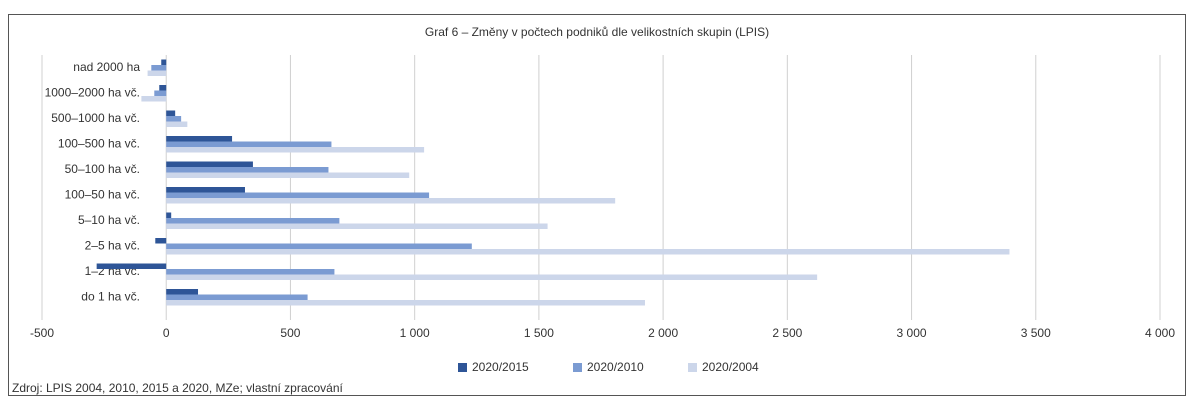 The width and height of the screenshot is (1194, 410). I want to click on y-tick-label: 5–10 ha vč., so click(109, 220).